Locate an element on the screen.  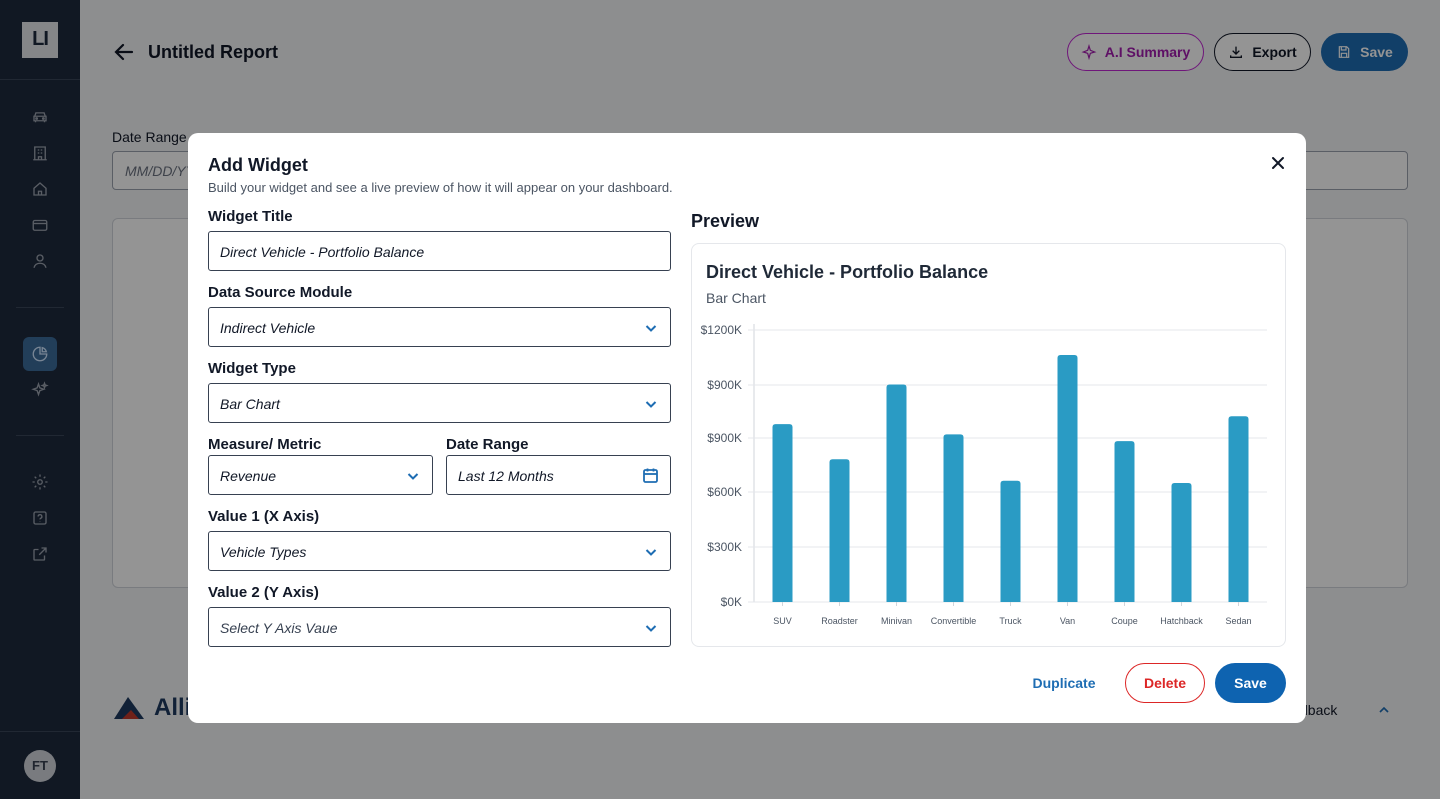
user-icon is located at coordinates (40, 261).